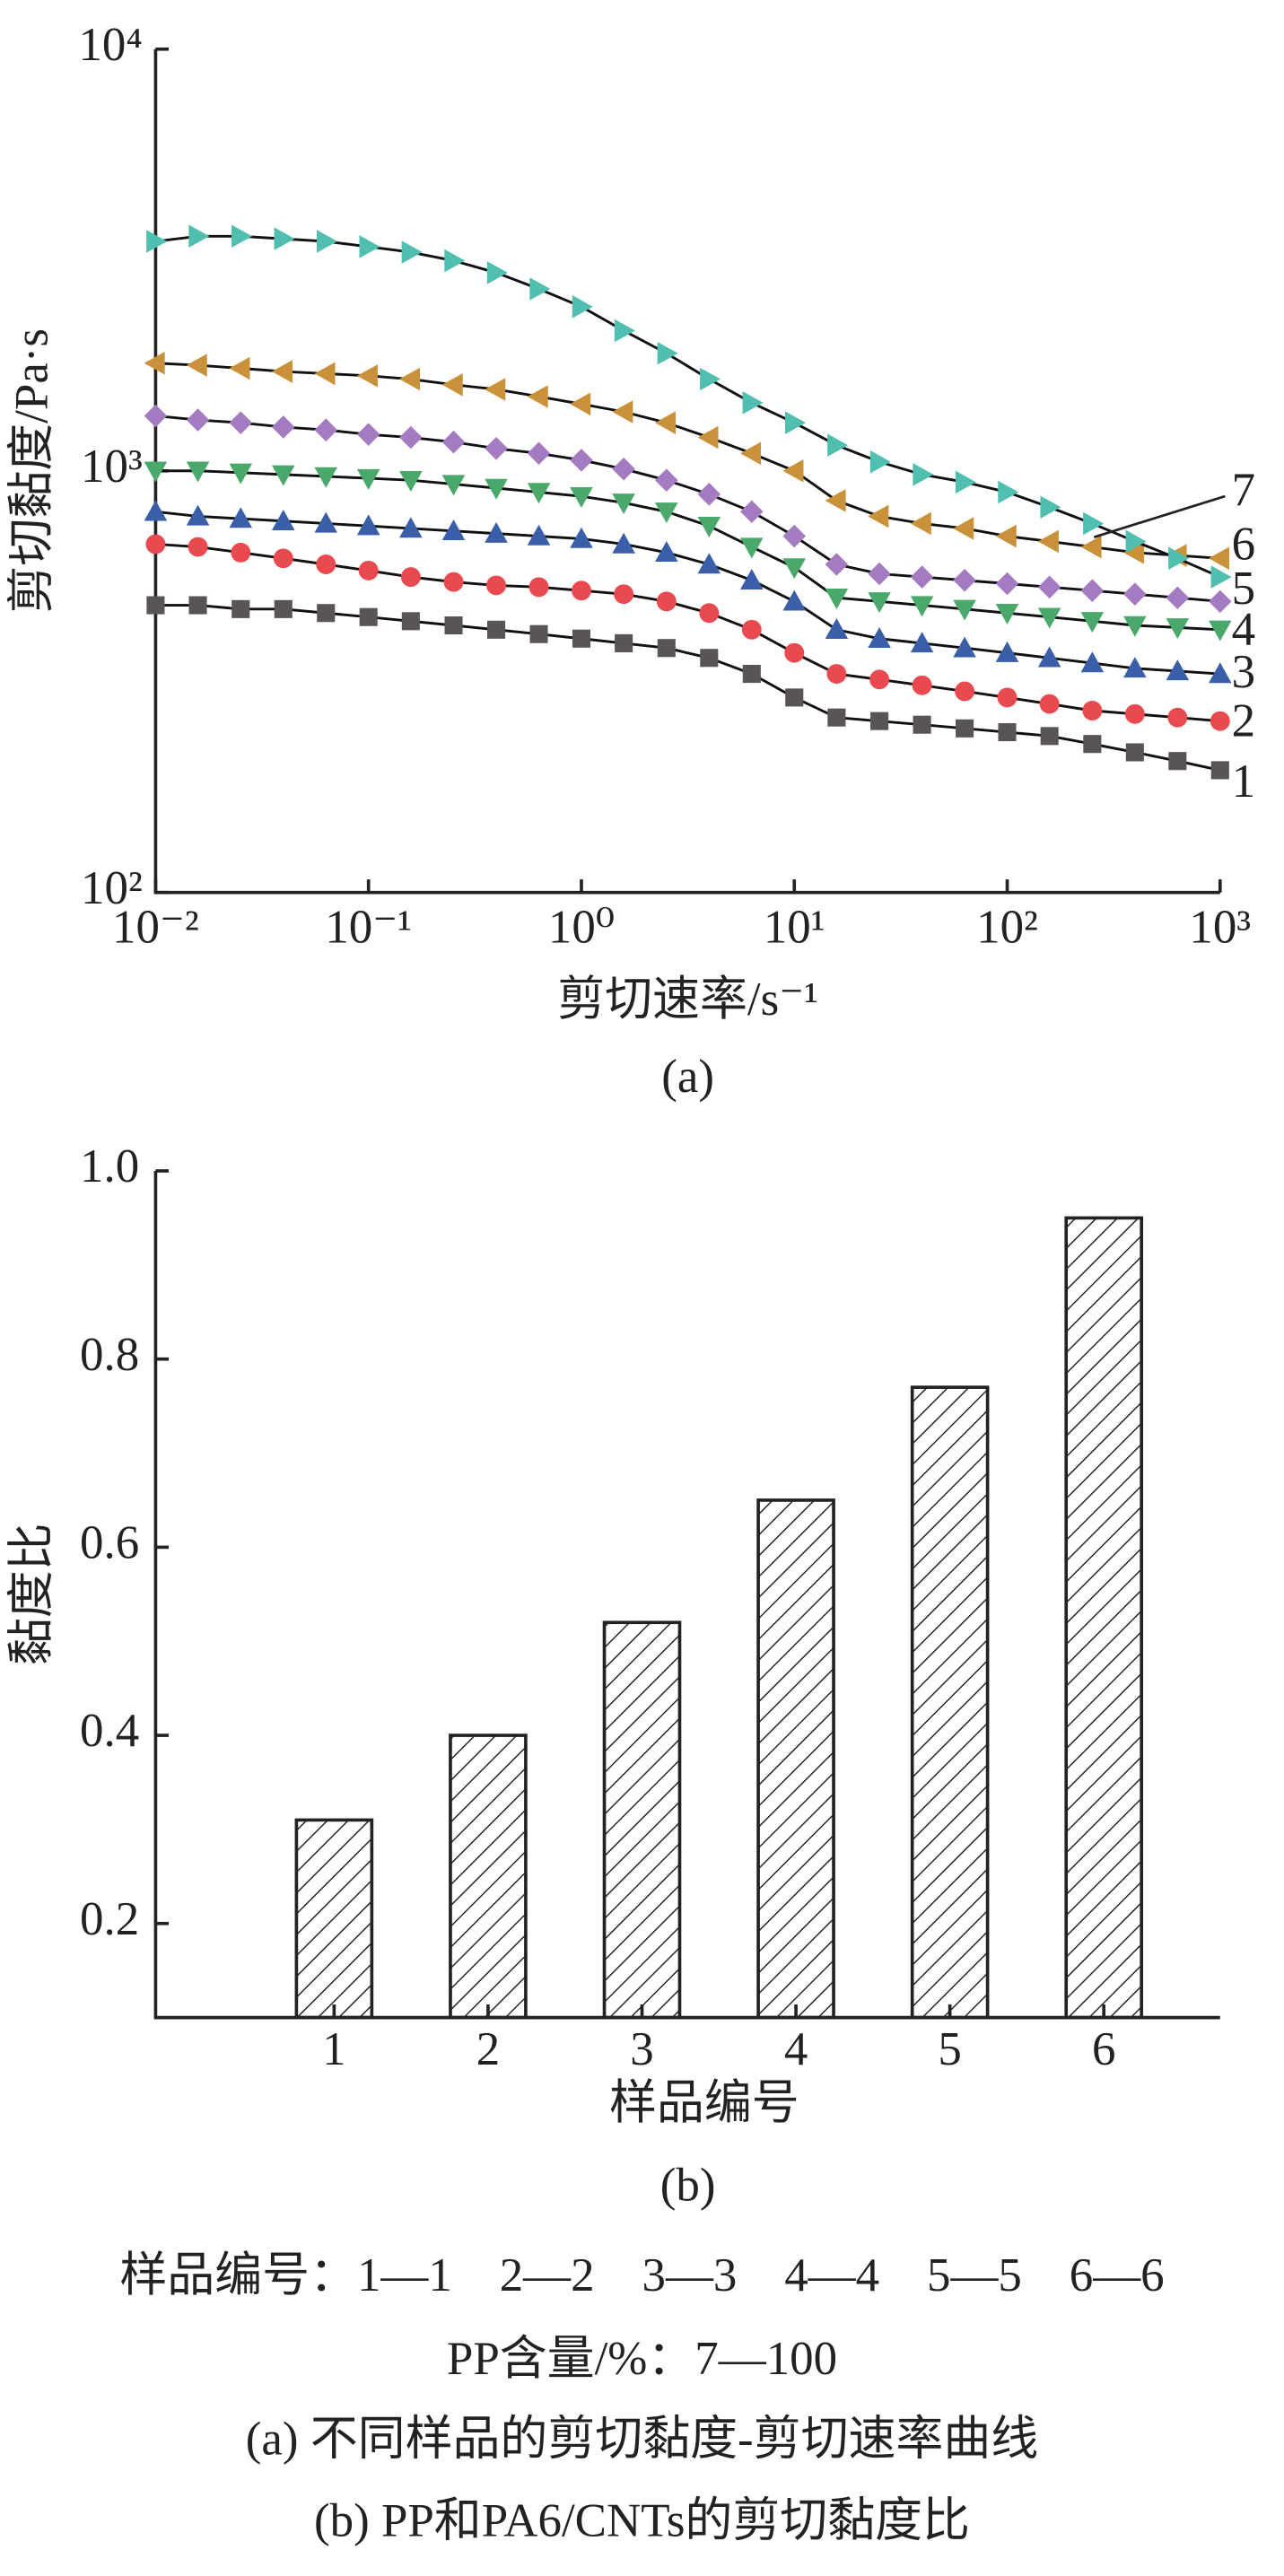 The width and height of the screenshot is (1284, 2576). I want to click on x-axis-label: 样品编号, so click(704, 2103).